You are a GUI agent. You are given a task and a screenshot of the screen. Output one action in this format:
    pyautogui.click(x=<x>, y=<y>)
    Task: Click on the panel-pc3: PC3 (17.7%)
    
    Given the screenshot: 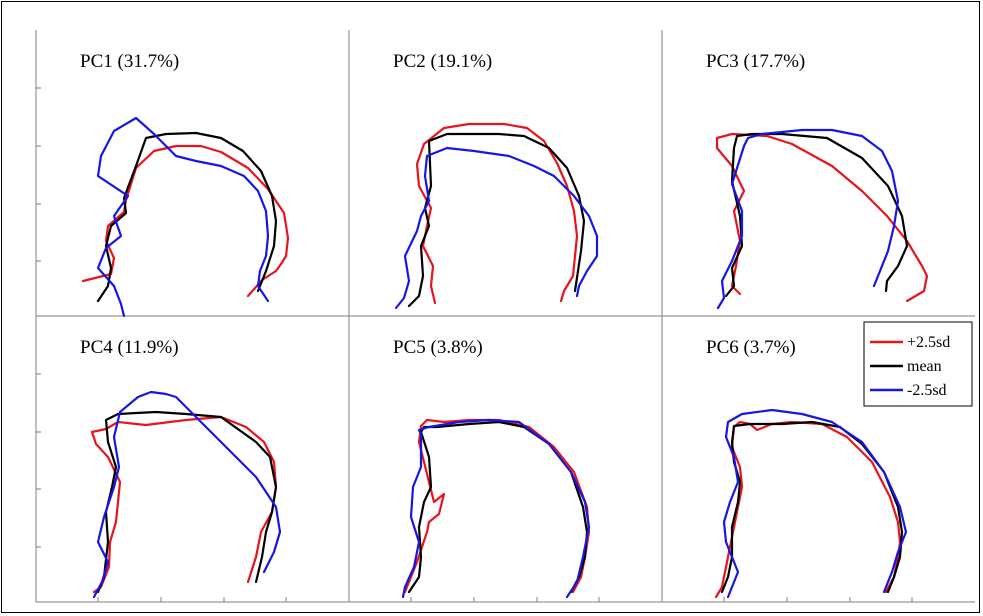 What is the action you would take?
    pyautogui.click(x=817, y=180)
    